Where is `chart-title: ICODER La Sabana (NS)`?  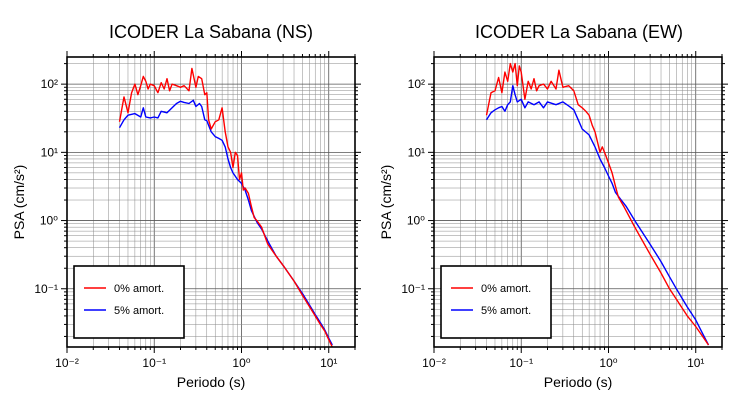 chart-title: ICODER La Sabana (NS) is located at coordinates (211, 32).